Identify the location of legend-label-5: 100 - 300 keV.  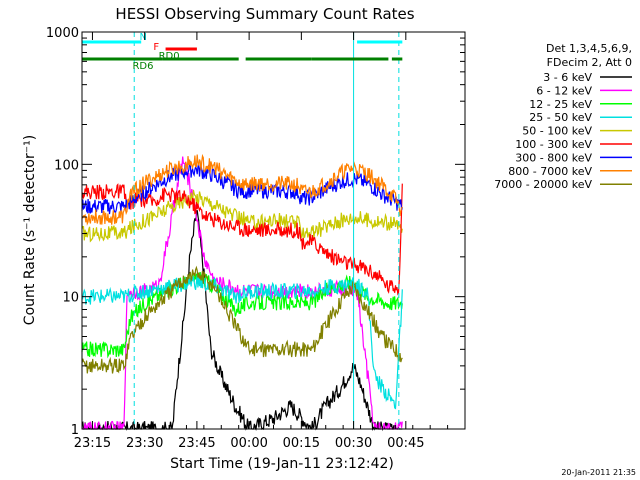
(553, 144).